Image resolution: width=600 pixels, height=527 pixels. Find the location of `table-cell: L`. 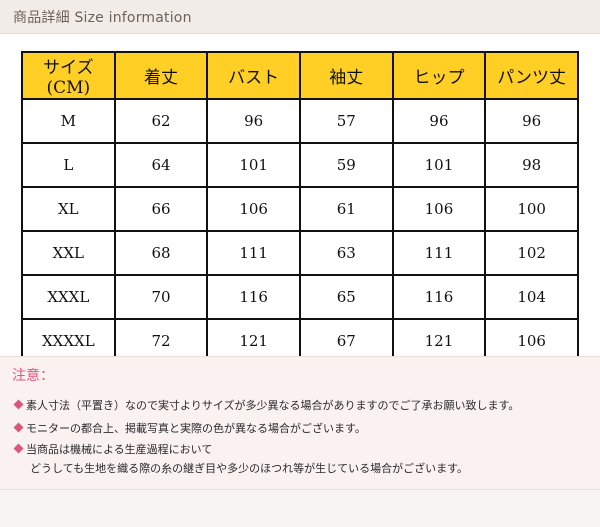

table-cell: L is located at coordinates (68, 165).